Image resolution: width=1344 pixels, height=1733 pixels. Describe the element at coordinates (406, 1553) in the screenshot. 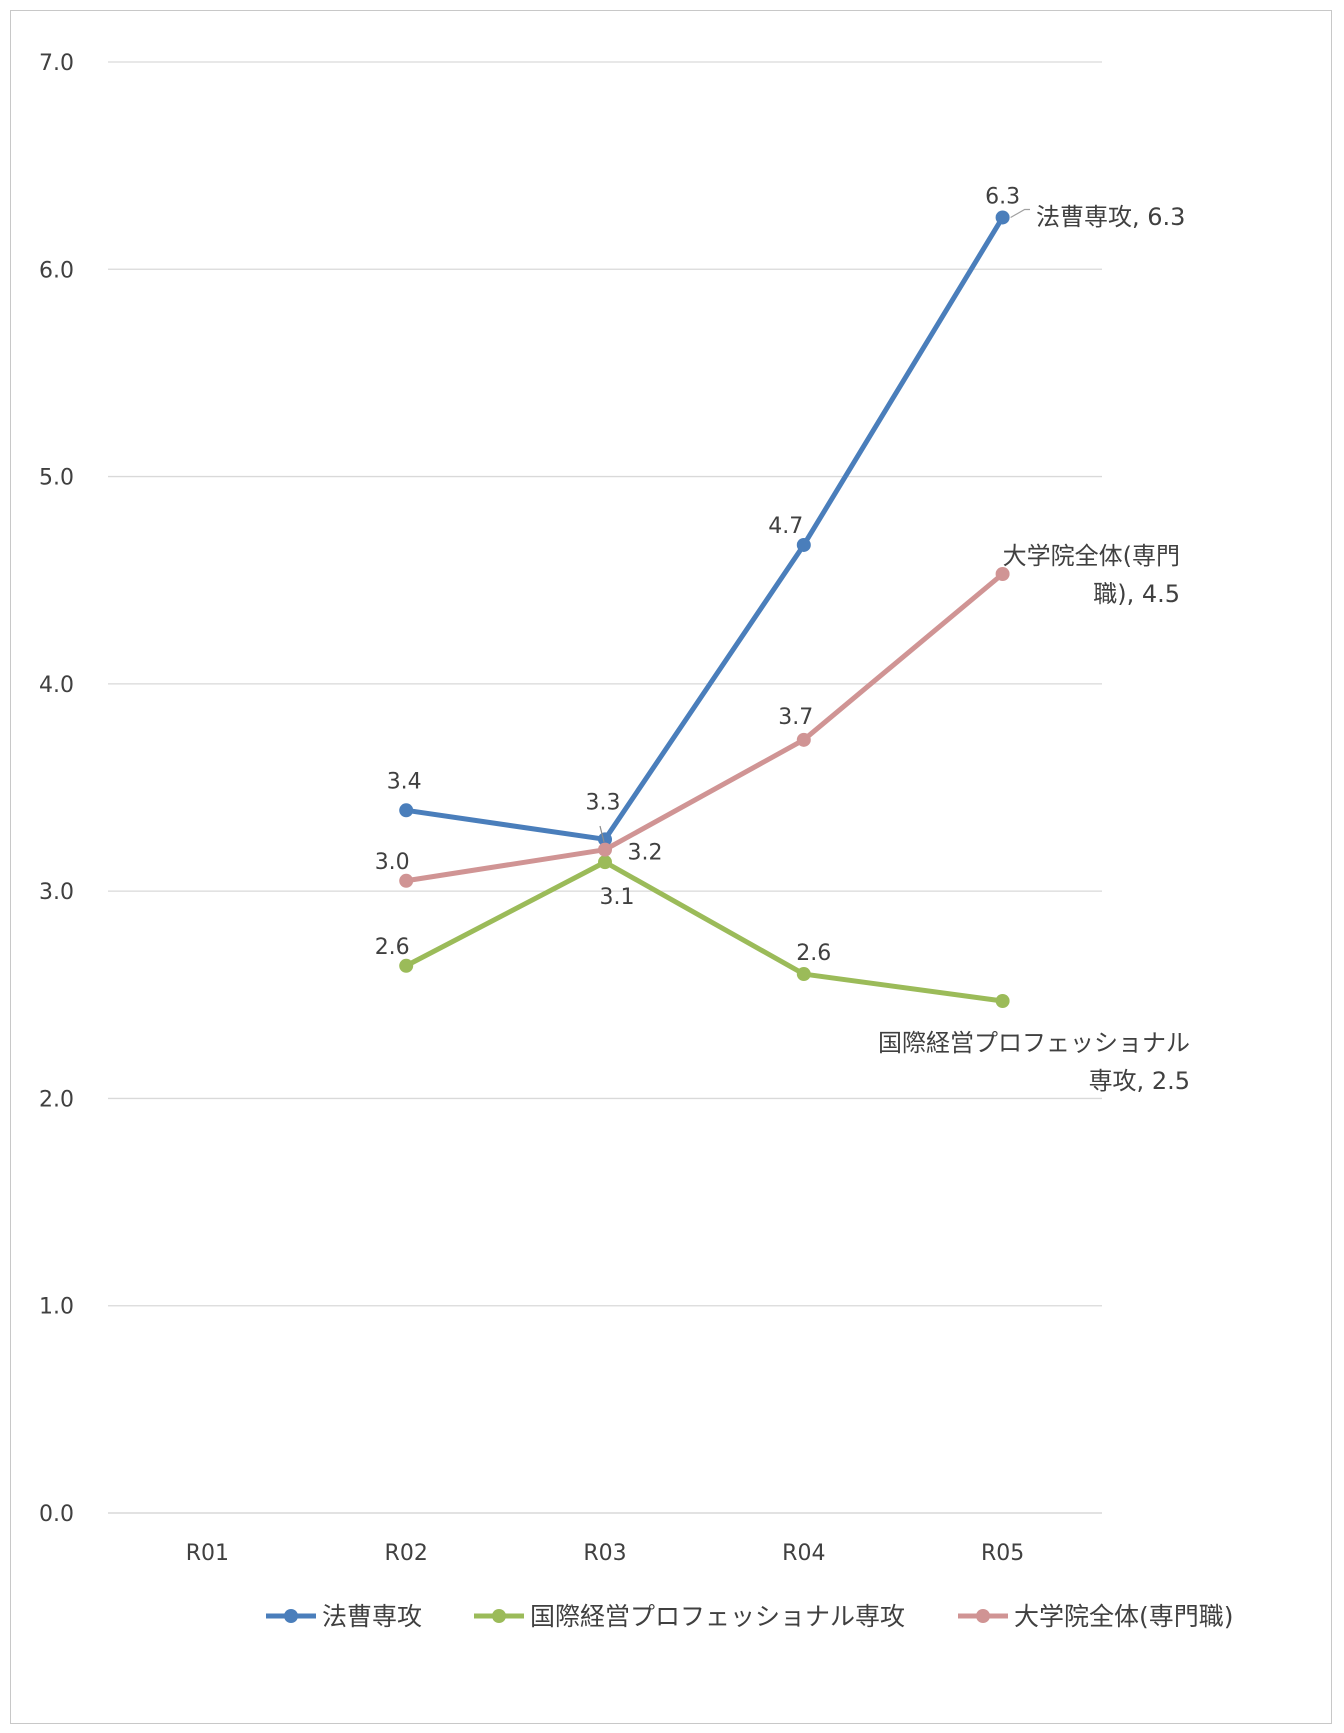

I see `x-tick-label: R02` at that location.